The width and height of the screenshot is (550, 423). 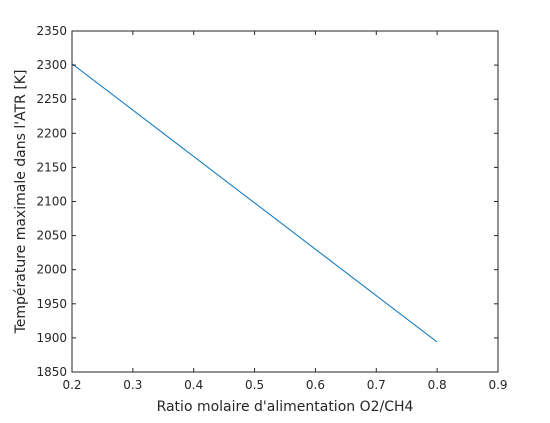 What do you see at coordinates (21, 202) in the screenshot?
I see `y-axis-label: Température maximale dans l'ATR [K]` at bounding box center [21, 202].